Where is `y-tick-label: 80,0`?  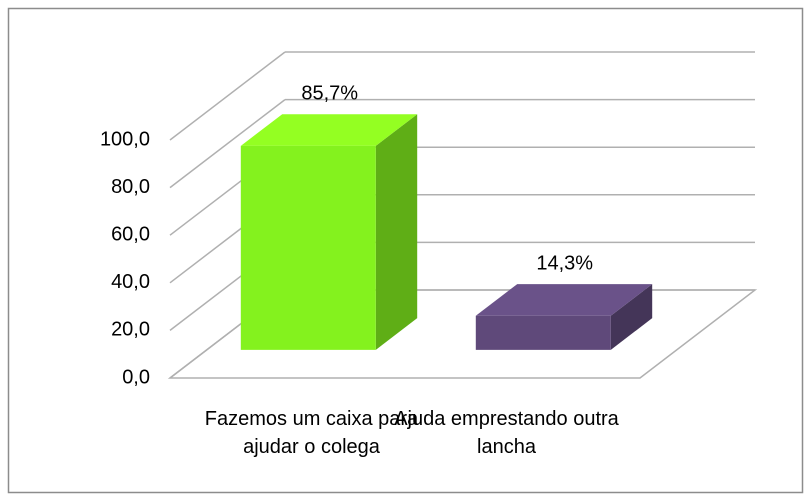 y-tick-label: 80,0 is located at coordinates (130, 187).